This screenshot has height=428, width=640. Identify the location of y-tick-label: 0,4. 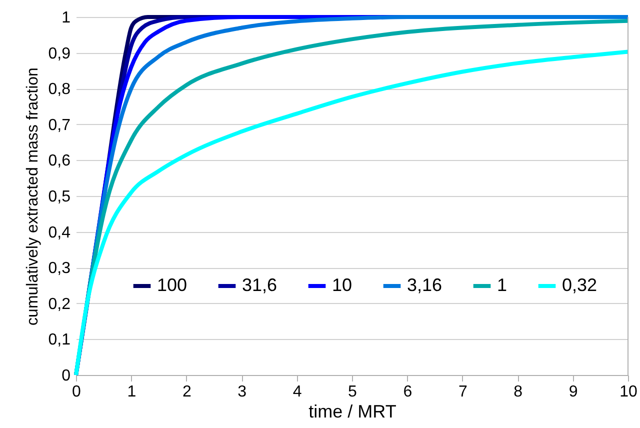
(59, 233).